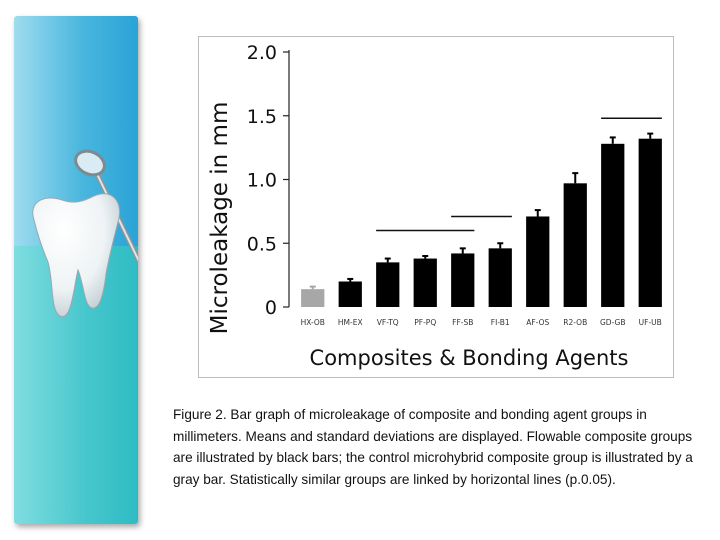 The width and height of the screenshot is (720, 540). Describe the element at coordinates (425, 322) in the screenshot. I see `x-tick-label: PF-PQ` at that location.